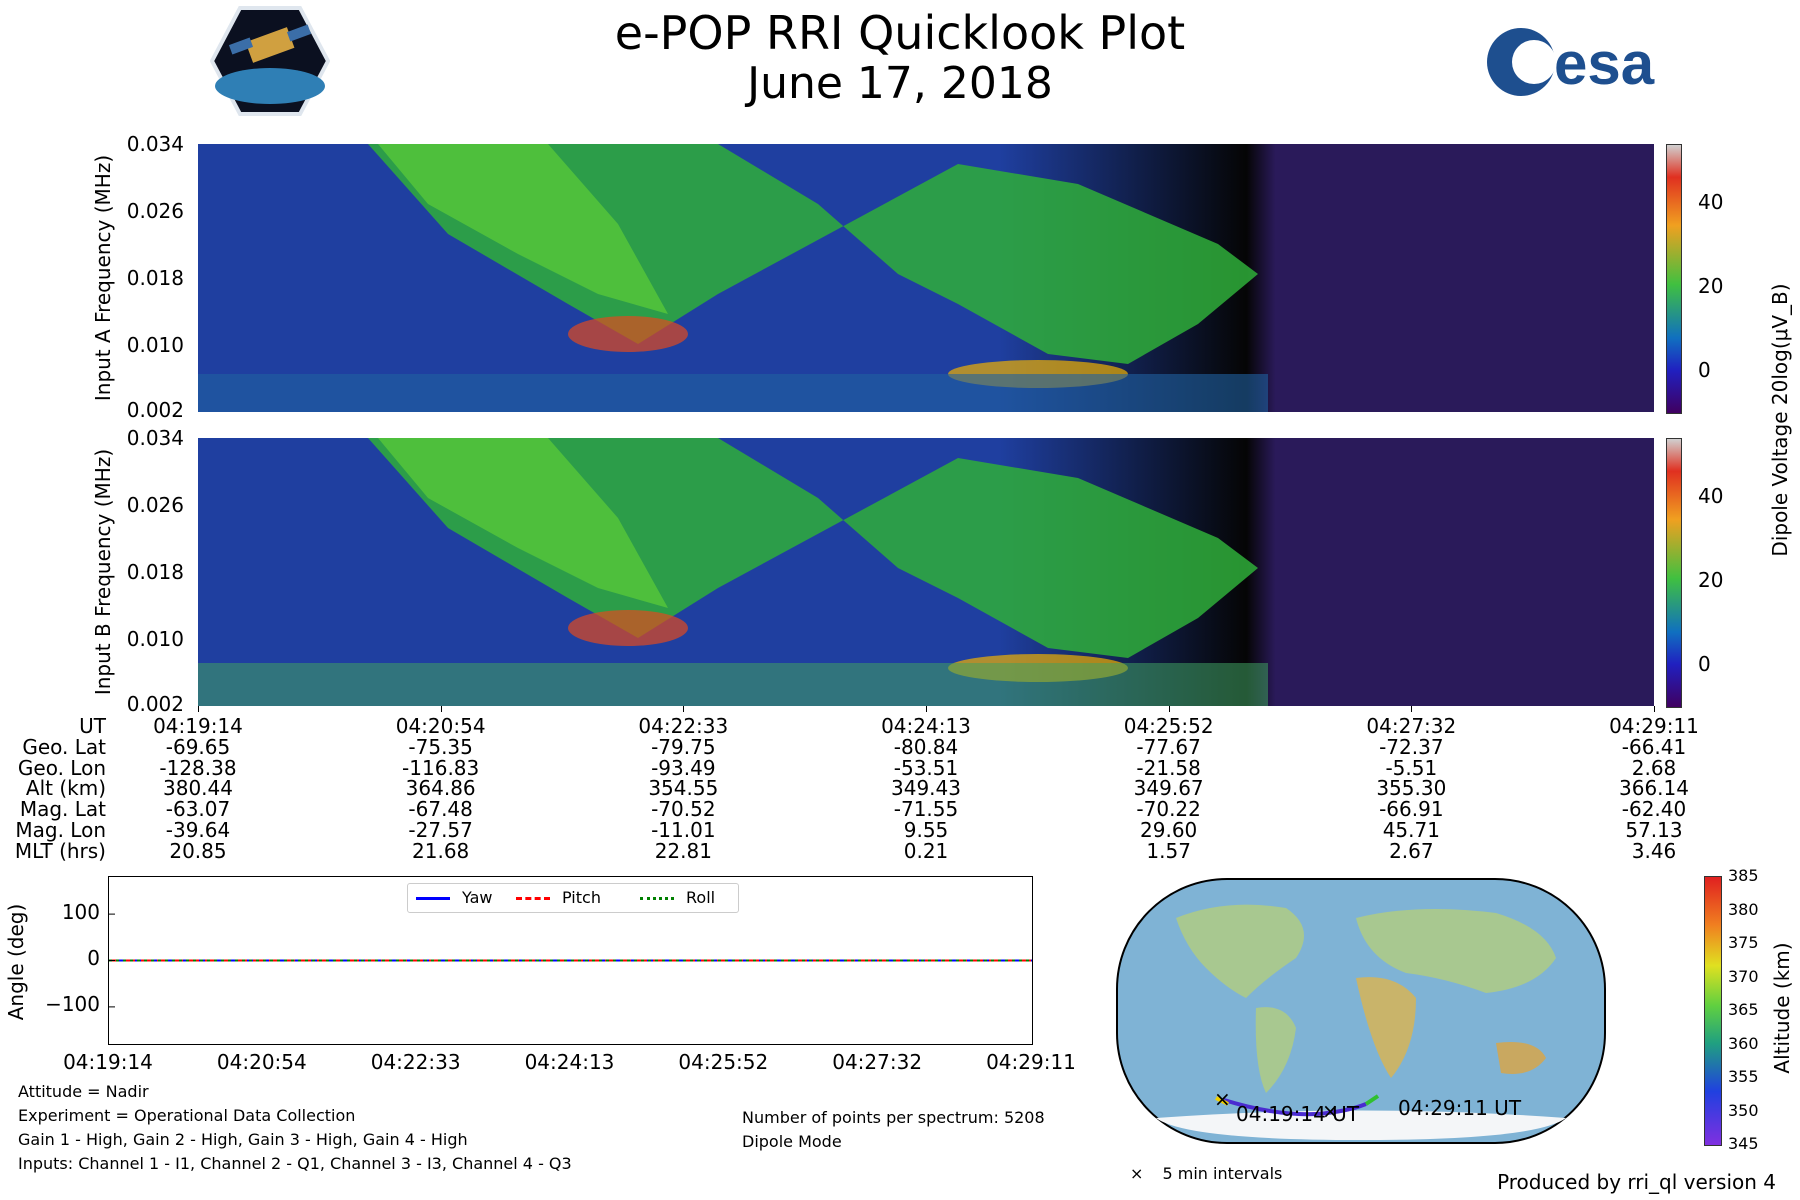 The width and height of the screenshot is (1800, 1200). Describe the element at coordinates (1674, 573) in the screenshot. I see `colorbar-b` at that location.